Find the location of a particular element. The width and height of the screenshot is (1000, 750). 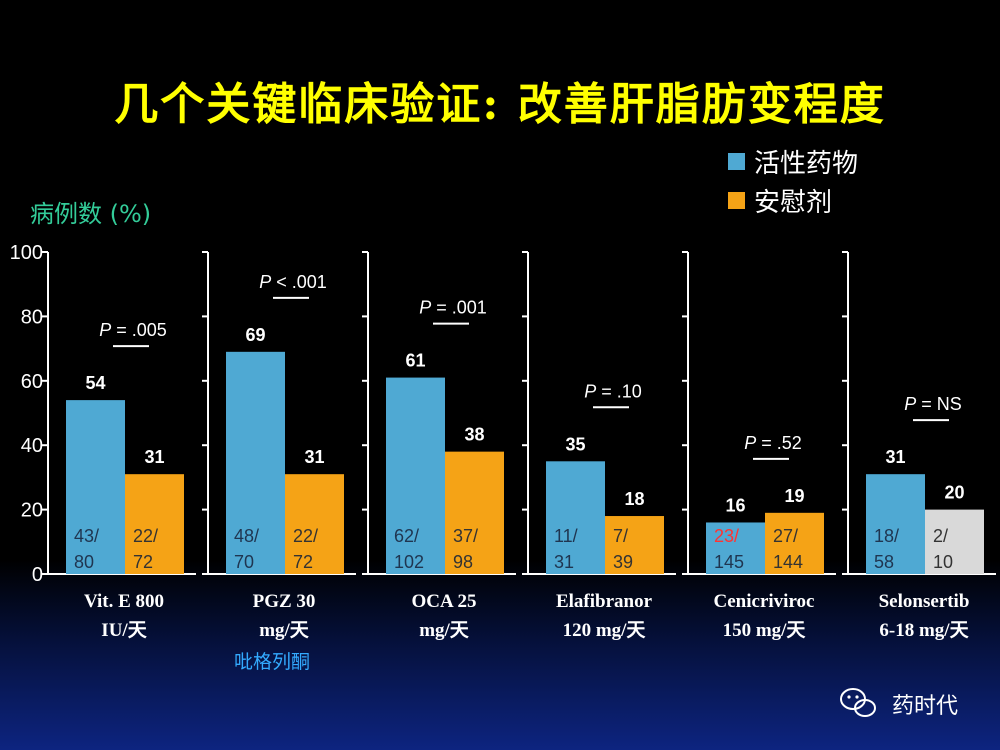

p-value-label: P = .005 is located at coordinates (133, 330).